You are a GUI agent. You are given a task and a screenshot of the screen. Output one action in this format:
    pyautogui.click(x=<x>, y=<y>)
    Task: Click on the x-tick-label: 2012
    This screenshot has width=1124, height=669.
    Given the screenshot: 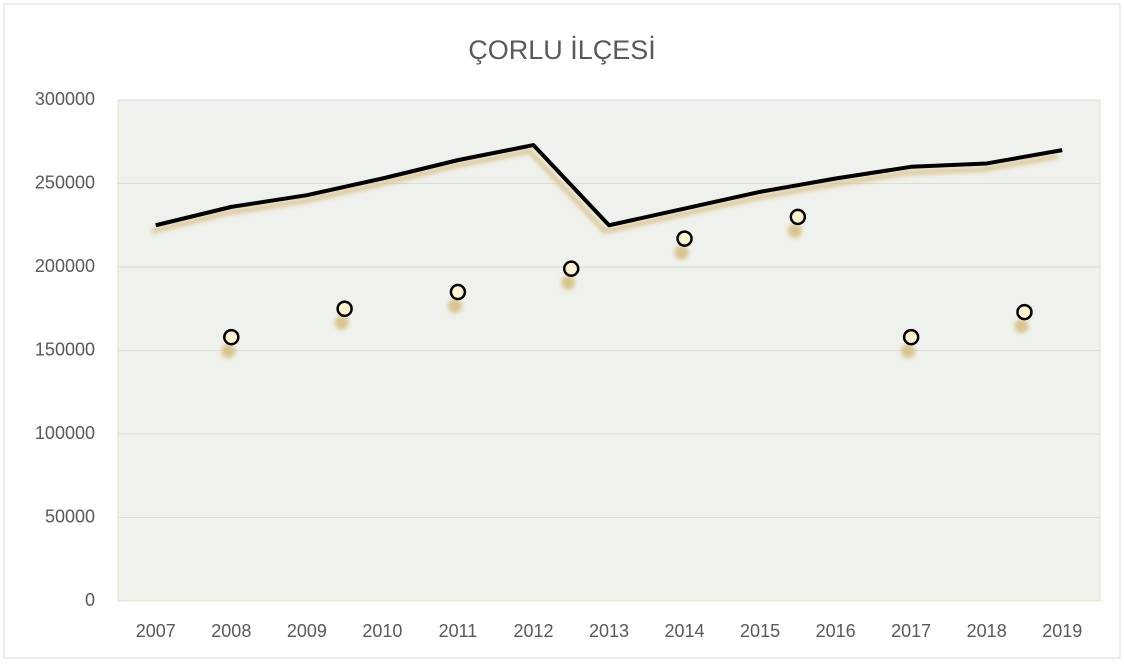 What is the action you would take?
    pyautogui.click(x=533, y=631)
    